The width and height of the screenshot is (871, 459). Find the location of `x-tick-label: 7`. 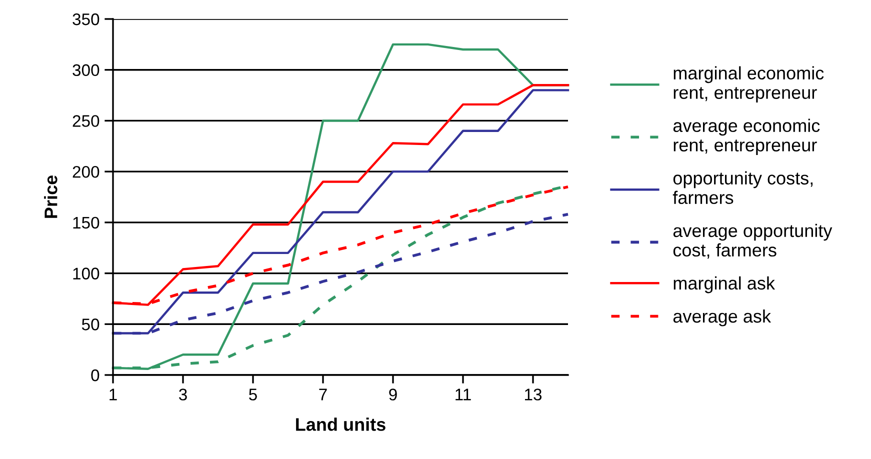

x-tick-label: 7 is located at coordinates (323, 394).